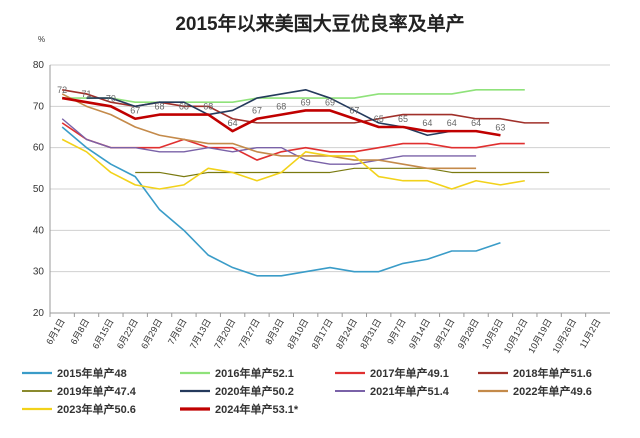 Image resolution: width=640 pixels, height=438 pixels. I want to click on legend-label: 2016年单产52.1, so click(254, 373).